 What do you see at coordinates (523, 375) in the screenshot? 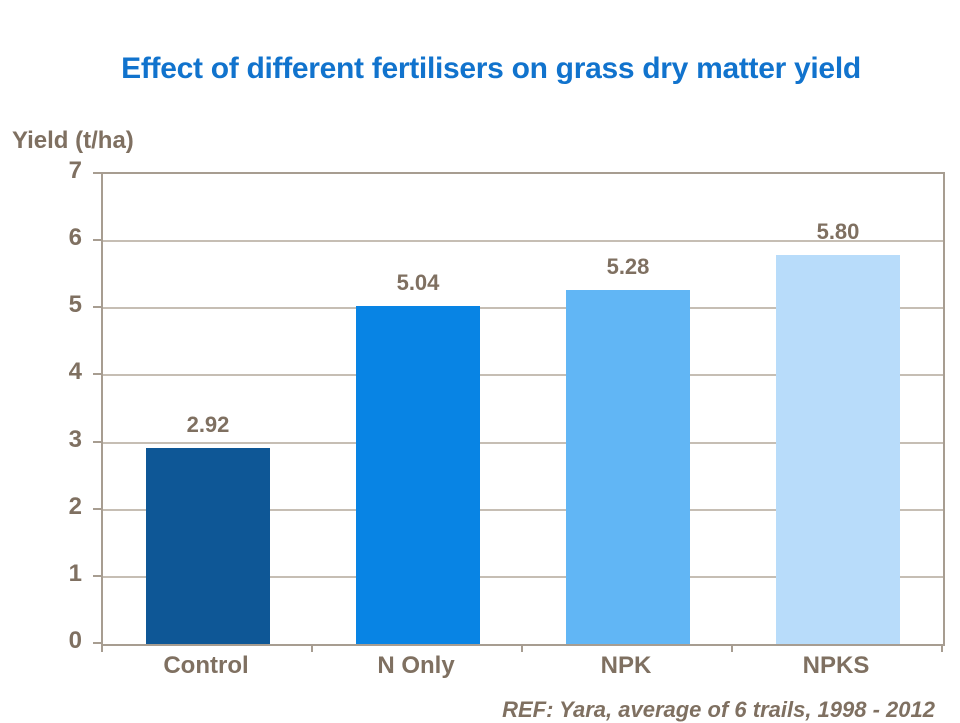
I see `gridline-y4` at bounding box center [523, 375].